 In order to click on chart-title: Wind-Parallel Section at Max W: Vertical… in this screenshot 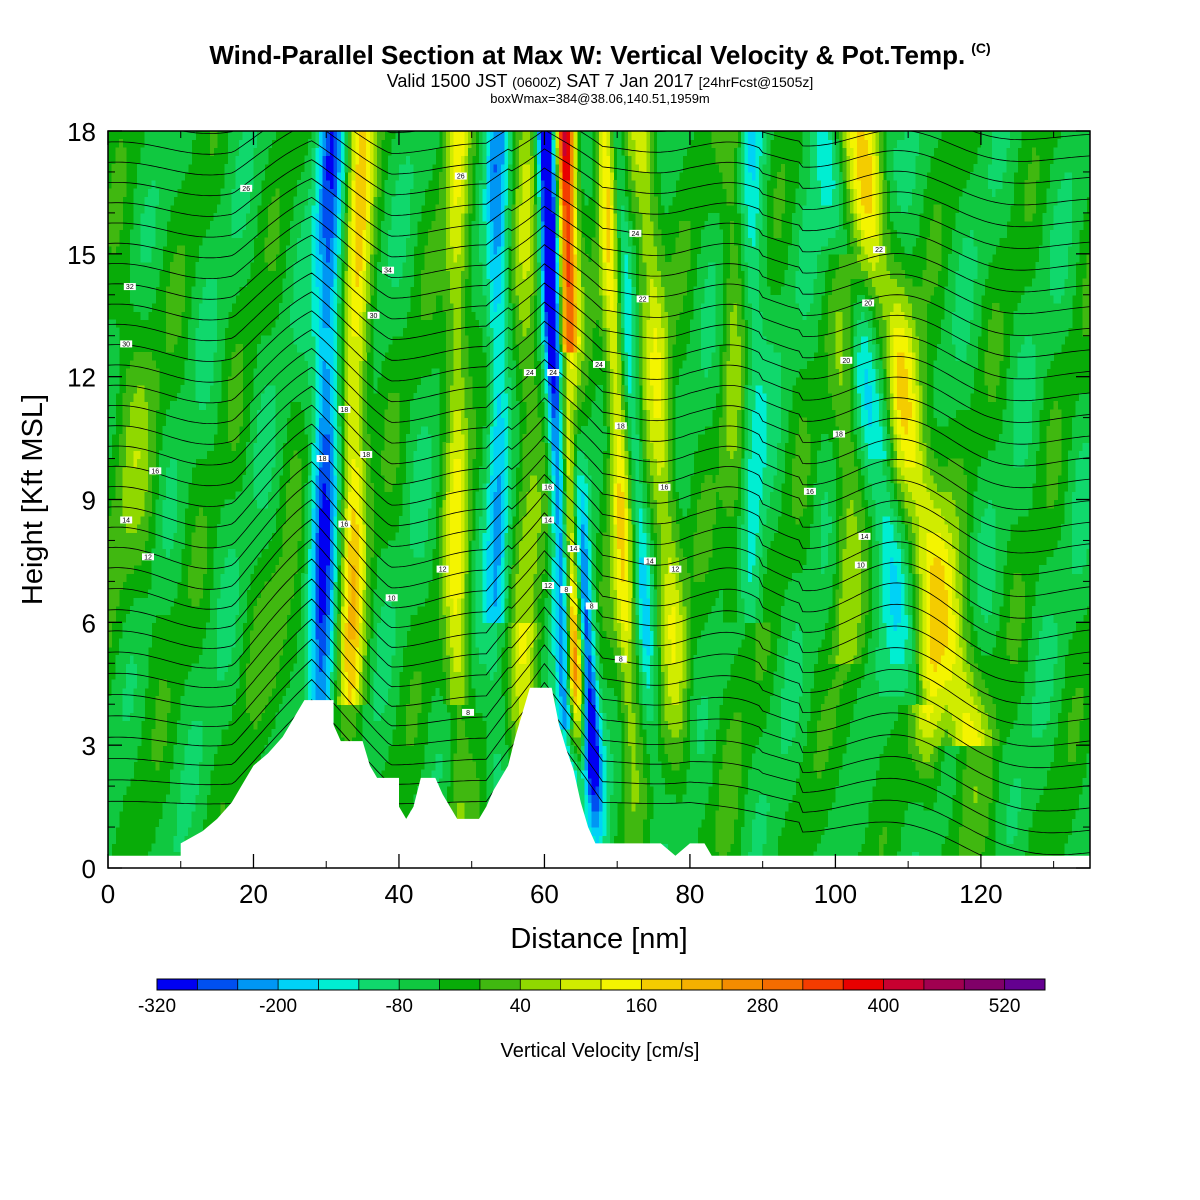, I will do `click(600, 55)`.